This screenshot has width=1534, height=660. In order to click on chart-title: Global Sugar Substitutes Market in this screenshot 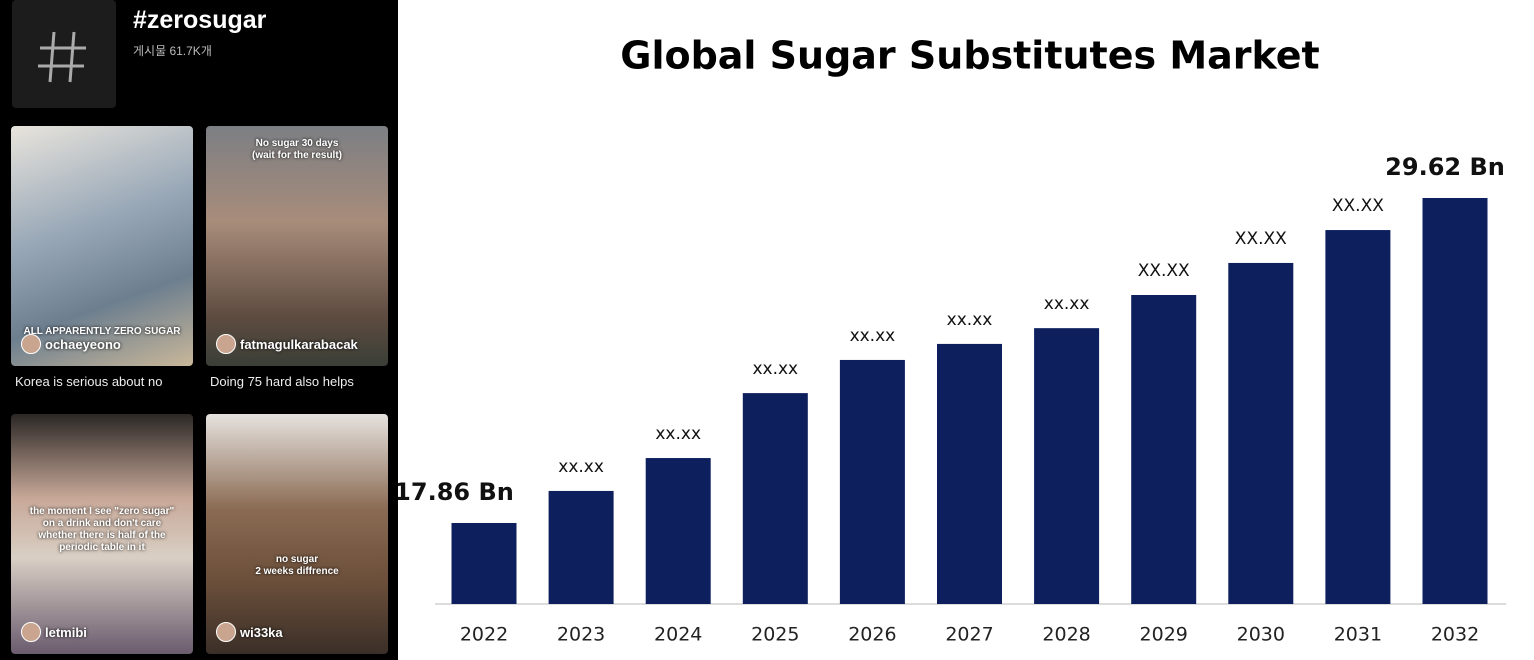, I will do `click(969, 56)`.